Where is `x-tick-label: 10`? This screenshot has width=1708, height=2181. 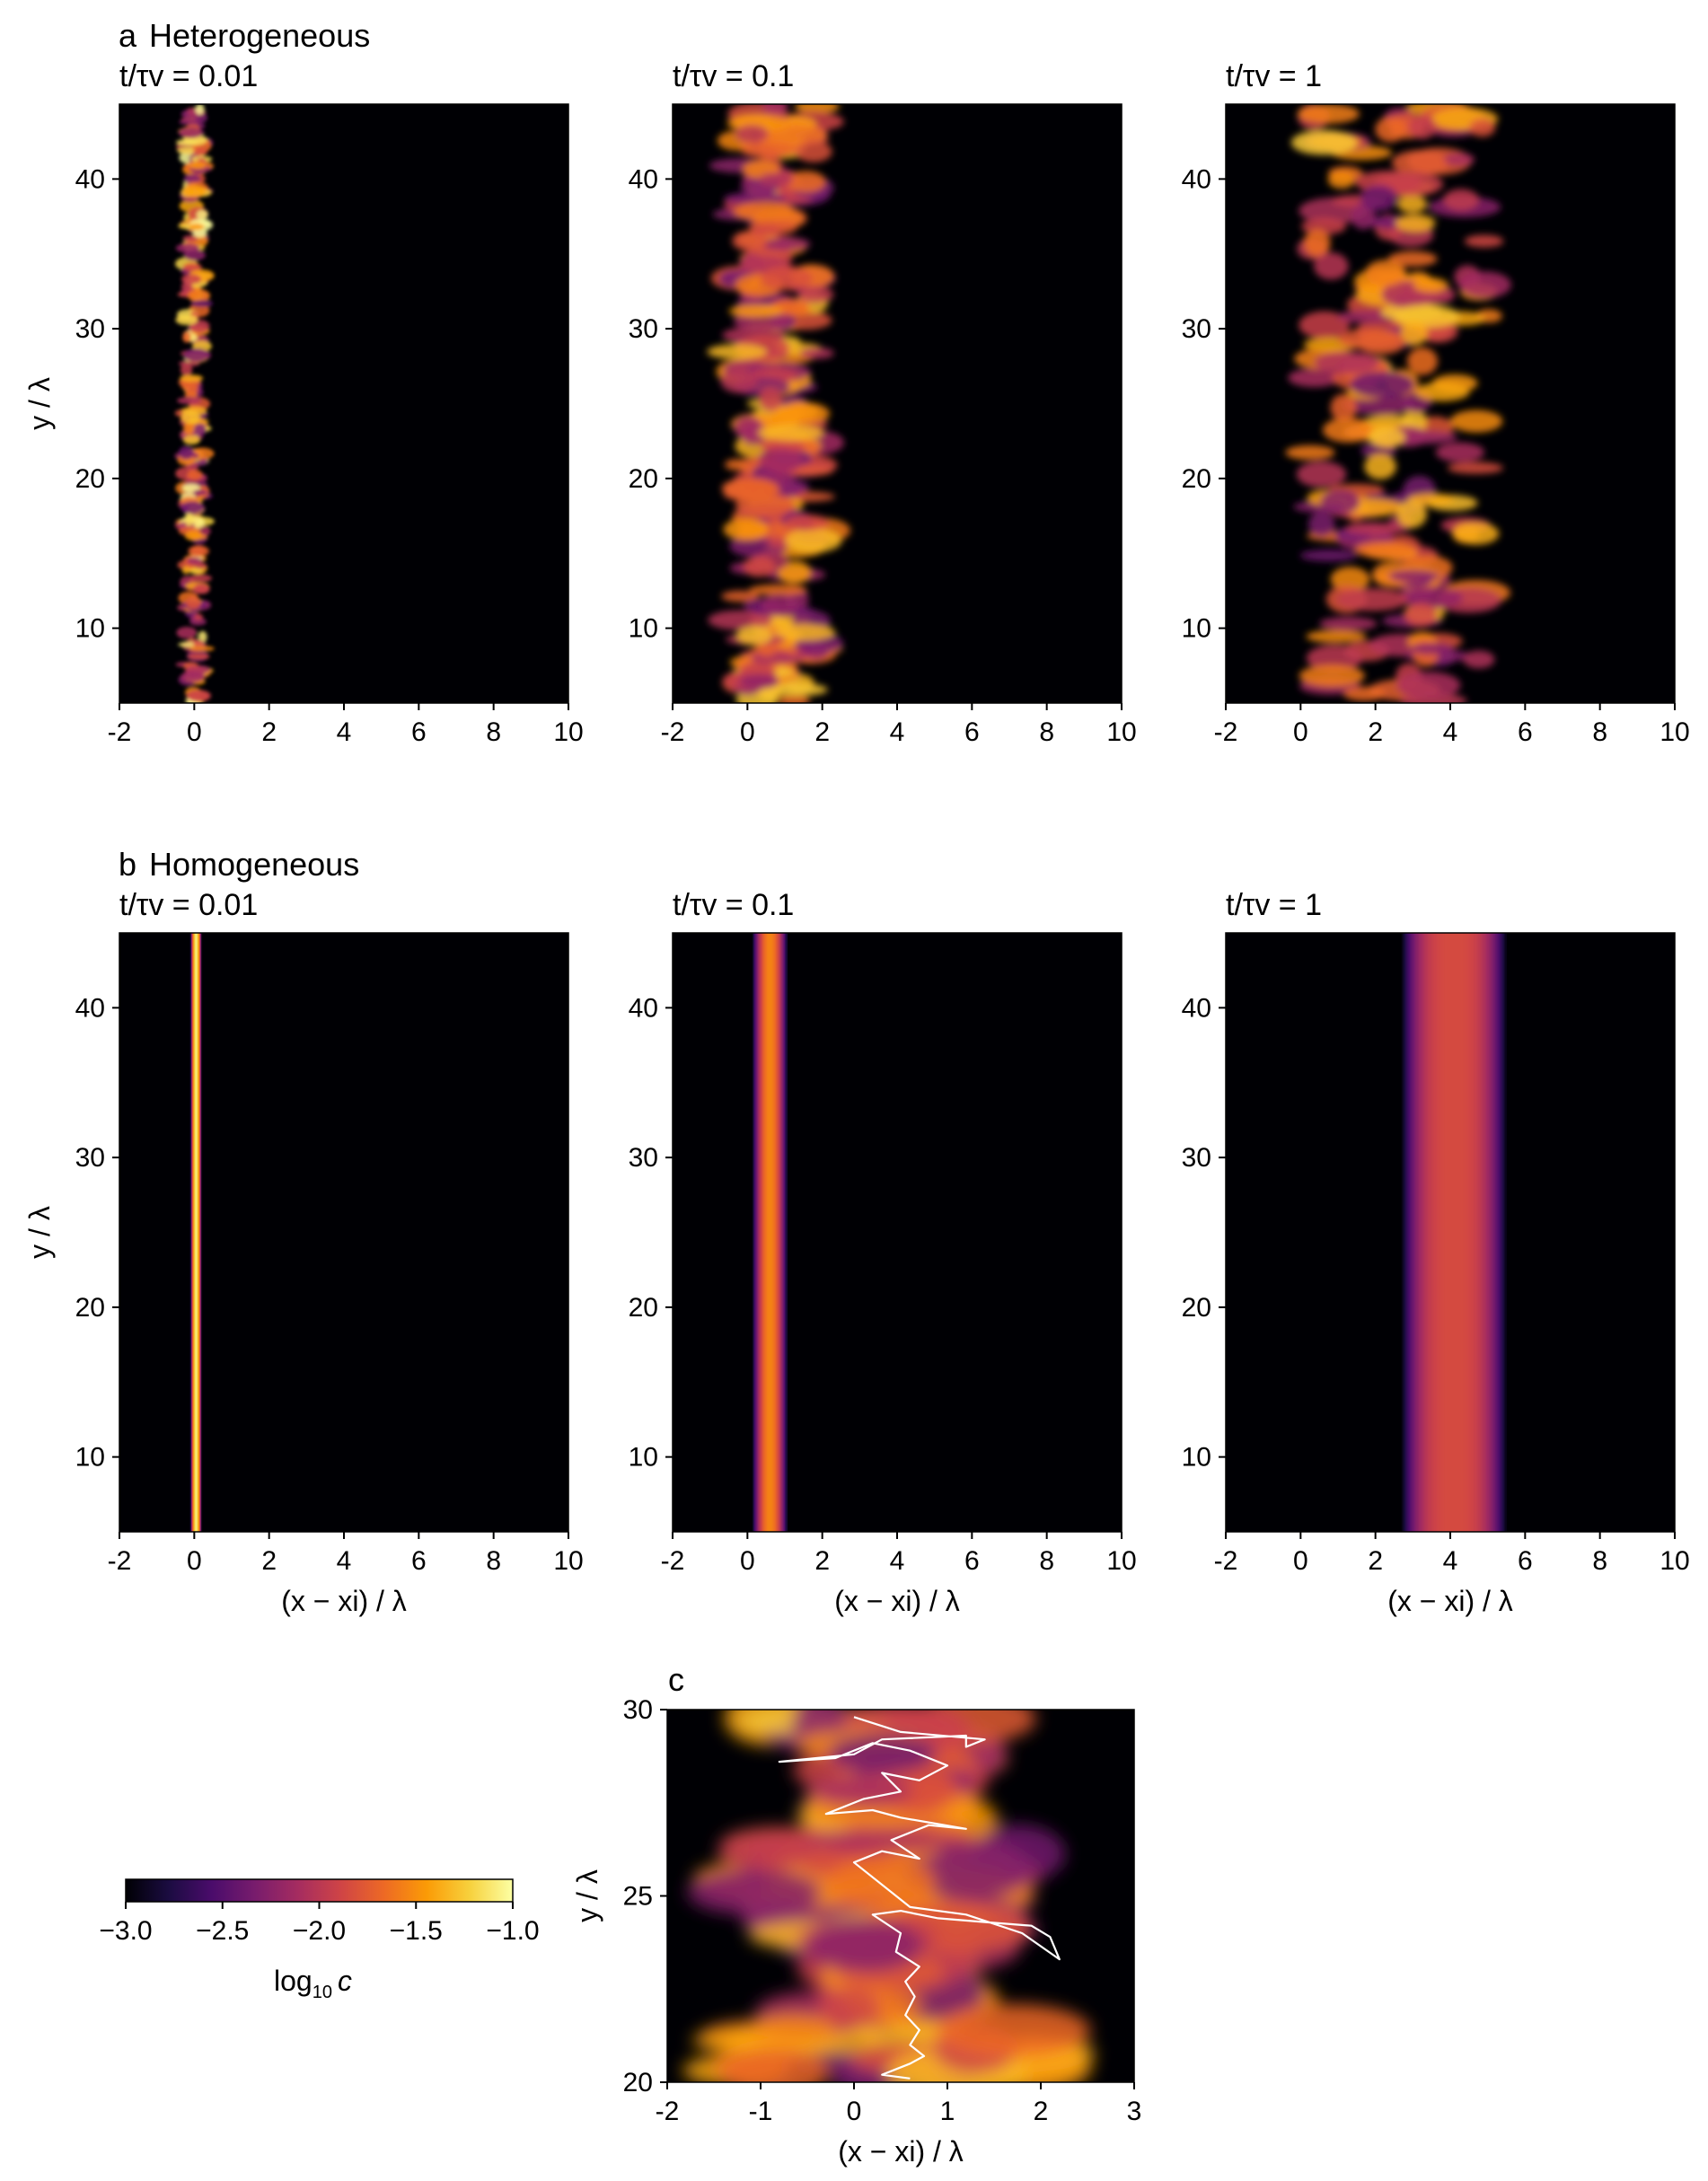 x-tick-label: 10 is located at coordinates (1121, 1561).